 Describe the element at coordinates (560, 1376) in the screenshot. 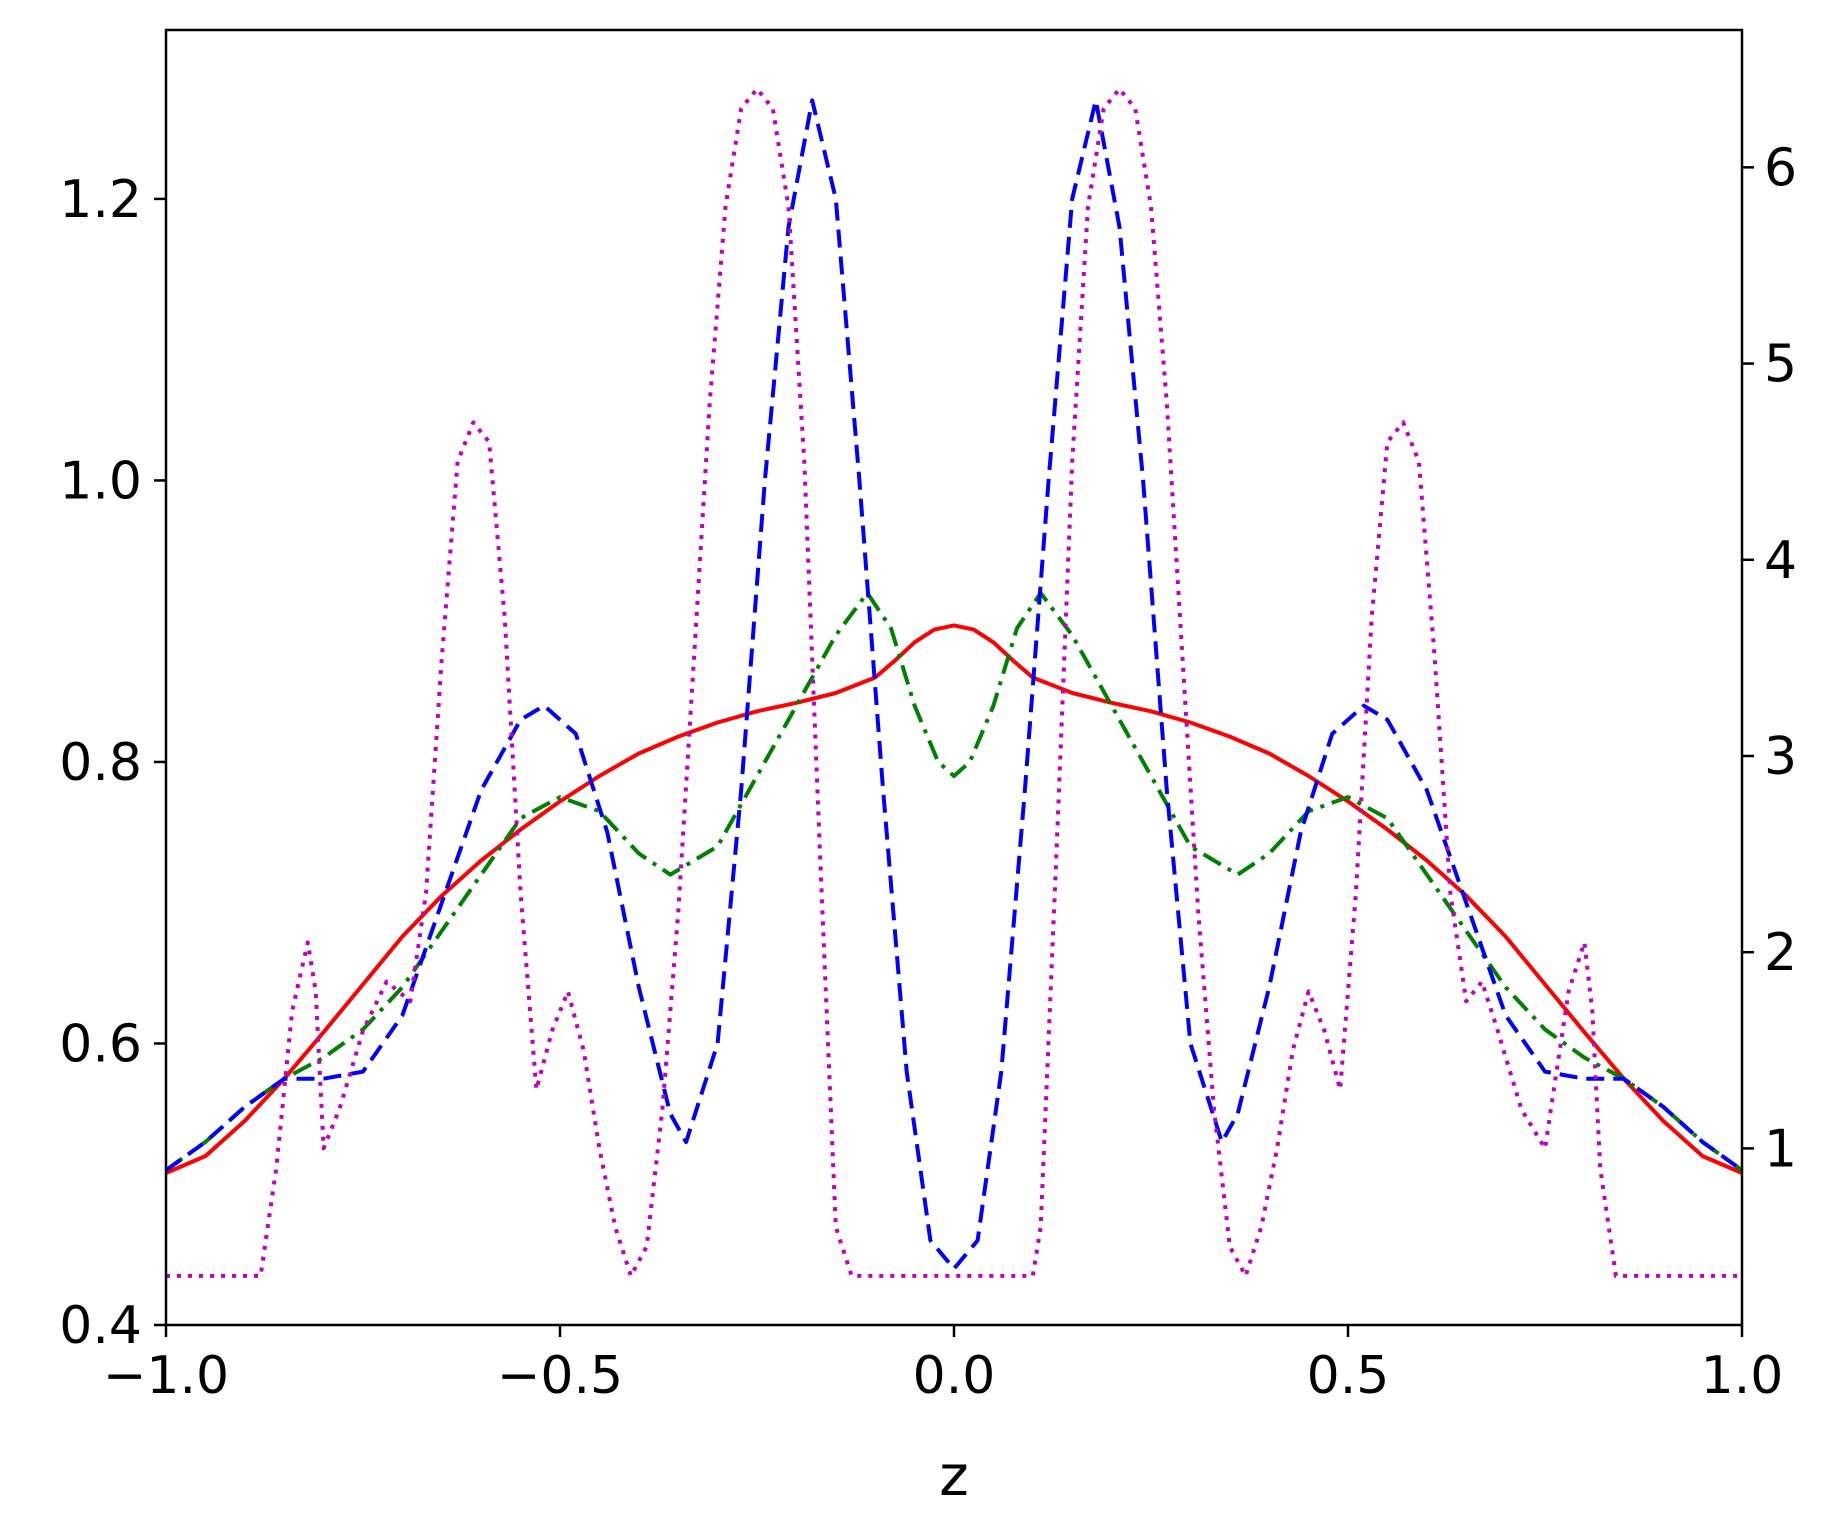

I see `x-tick-label: −0.5` at that location.